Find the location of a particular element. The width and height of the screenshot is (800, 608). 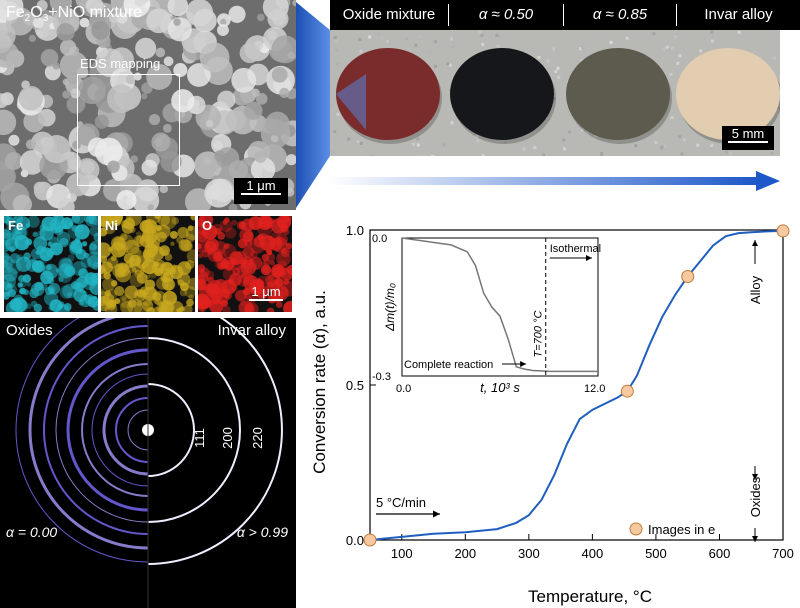

eds-scale-bar: 1 μm is located at coordinates (266, 296).